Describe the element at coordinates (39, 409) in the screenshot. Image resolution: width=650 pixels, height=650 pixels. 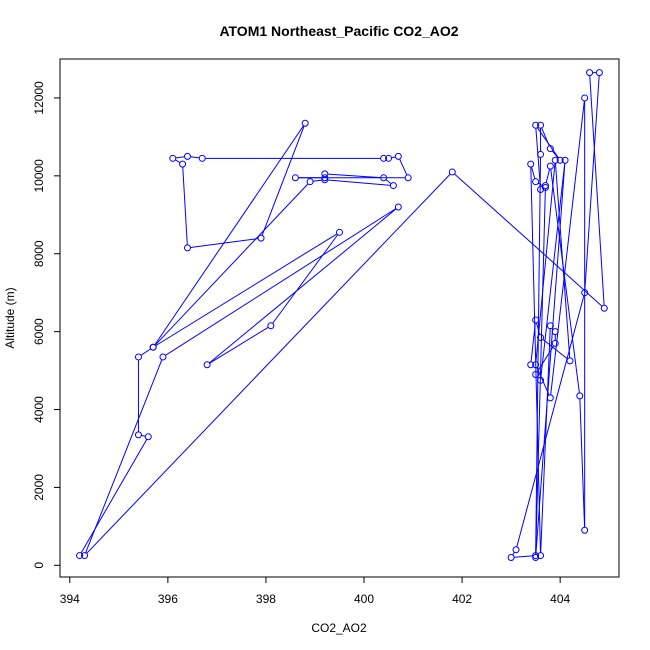
I see `y-tick-label: 4000` at that location.